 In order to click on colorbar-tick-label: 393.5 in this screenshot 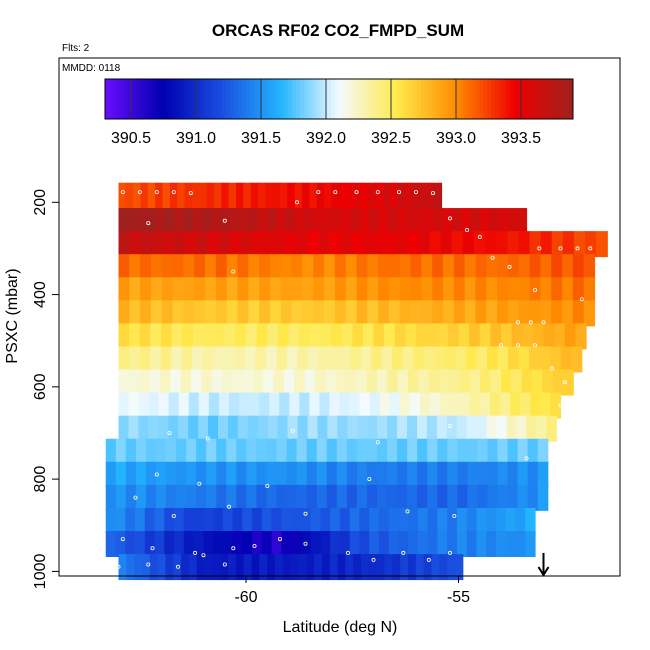, I will do `click(521, 138)`.